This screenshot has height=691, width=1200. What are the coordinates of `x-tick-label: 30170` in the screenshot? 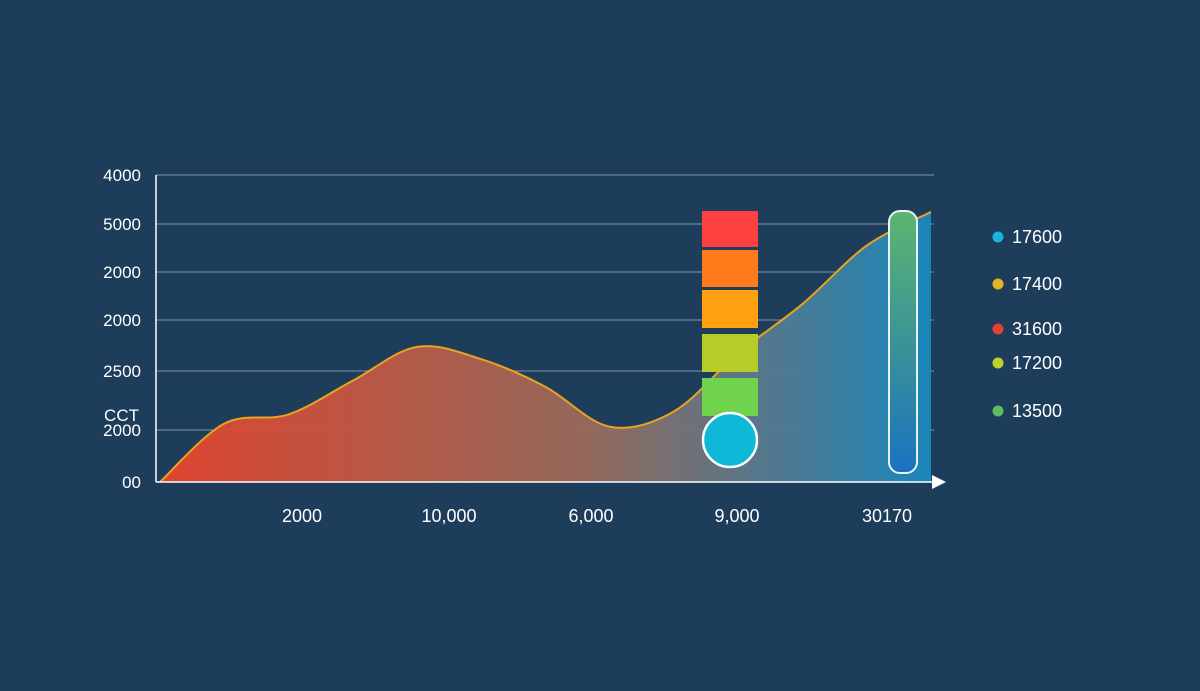 It's located at (887, 516).